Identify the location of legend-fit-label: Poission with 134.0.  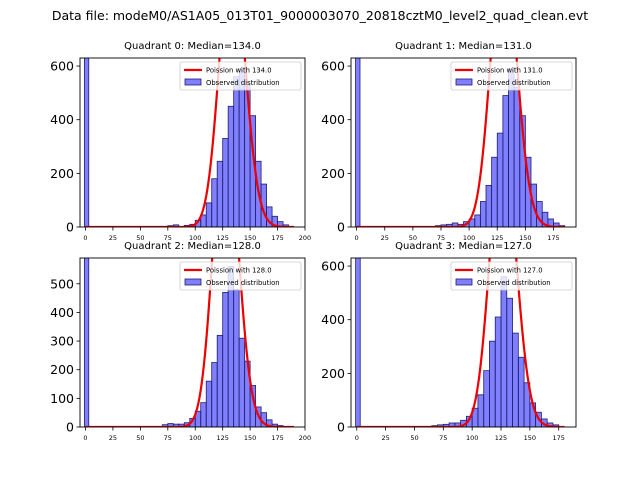
(239, 71).